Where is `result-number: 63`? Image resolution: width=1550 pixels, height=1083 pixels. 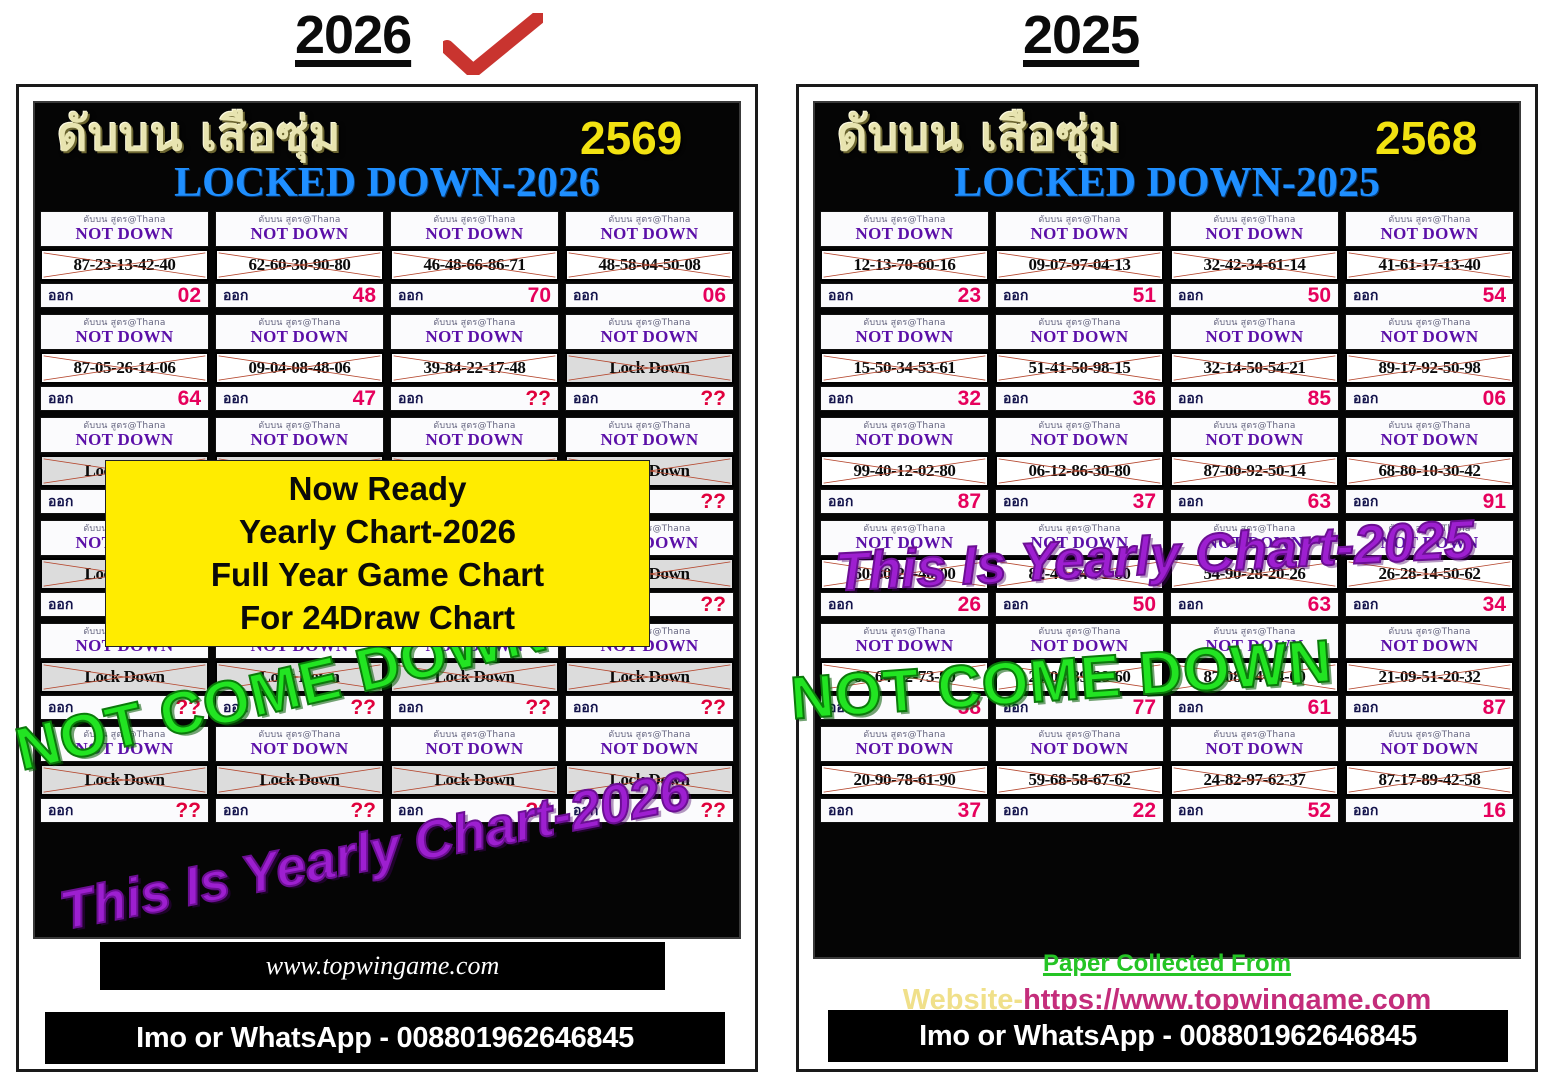 result-number: 63 is located at coordinates (1319, 604).